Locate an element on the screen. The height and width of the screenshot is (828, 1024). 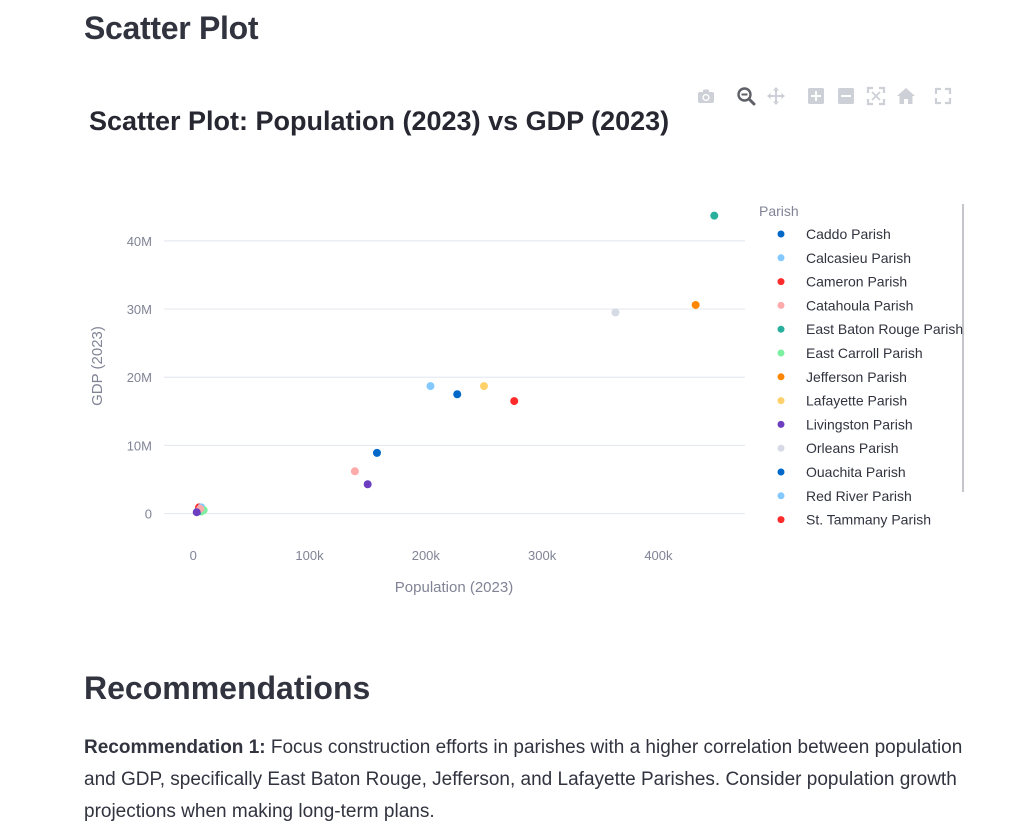
legend-item: Jefferson Parish is located at coordinates (842, 377).